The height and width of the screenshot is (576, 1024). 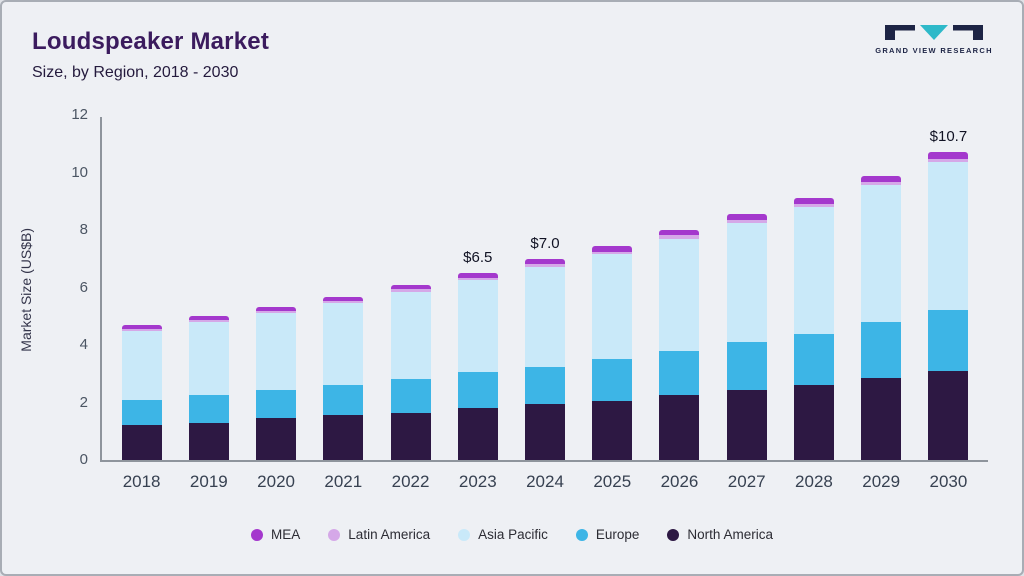 I want to click on y-tick-label: 10, so click(x=79, y=172).